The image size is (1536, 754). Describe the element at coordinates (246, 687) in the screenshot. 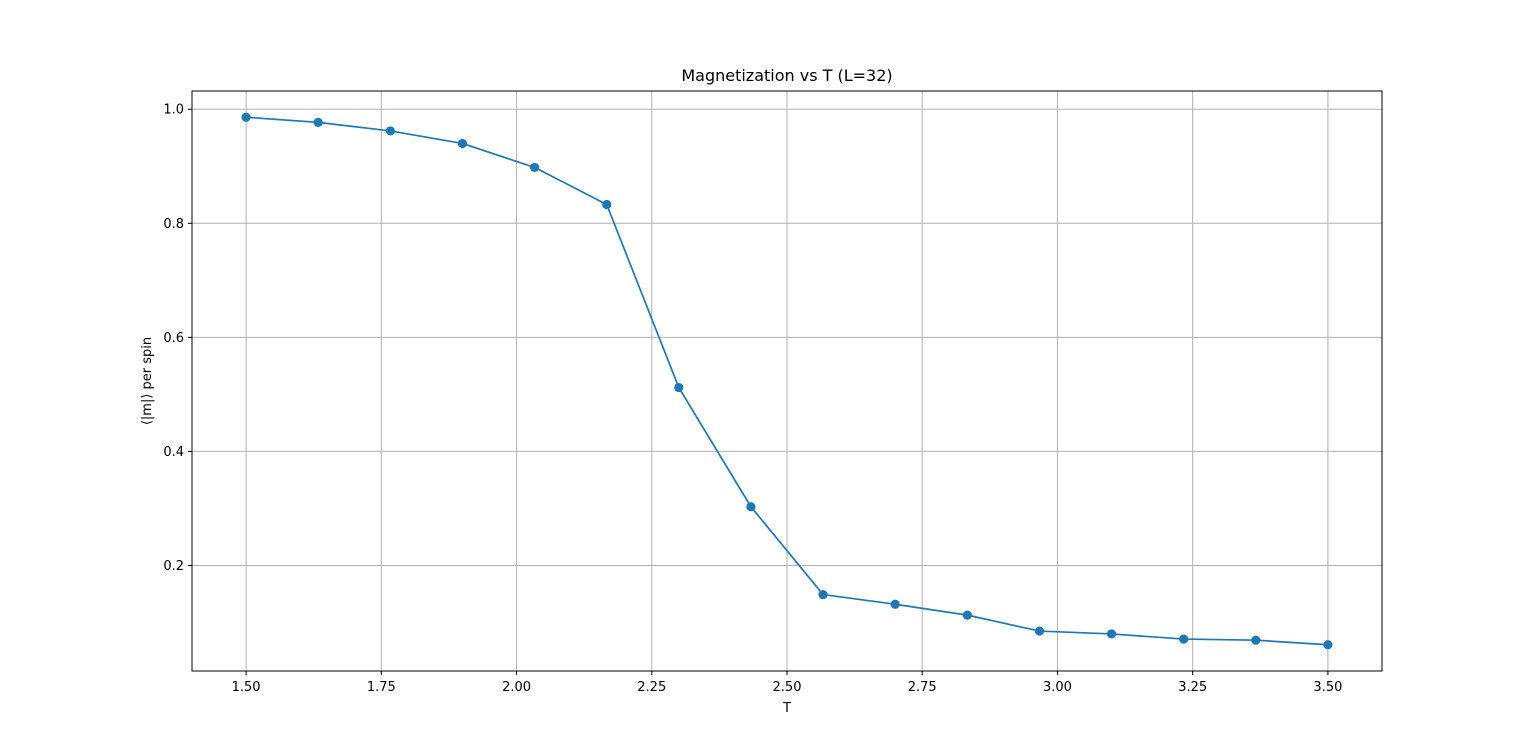

I see `x-tick-label: 1.50` at that location.